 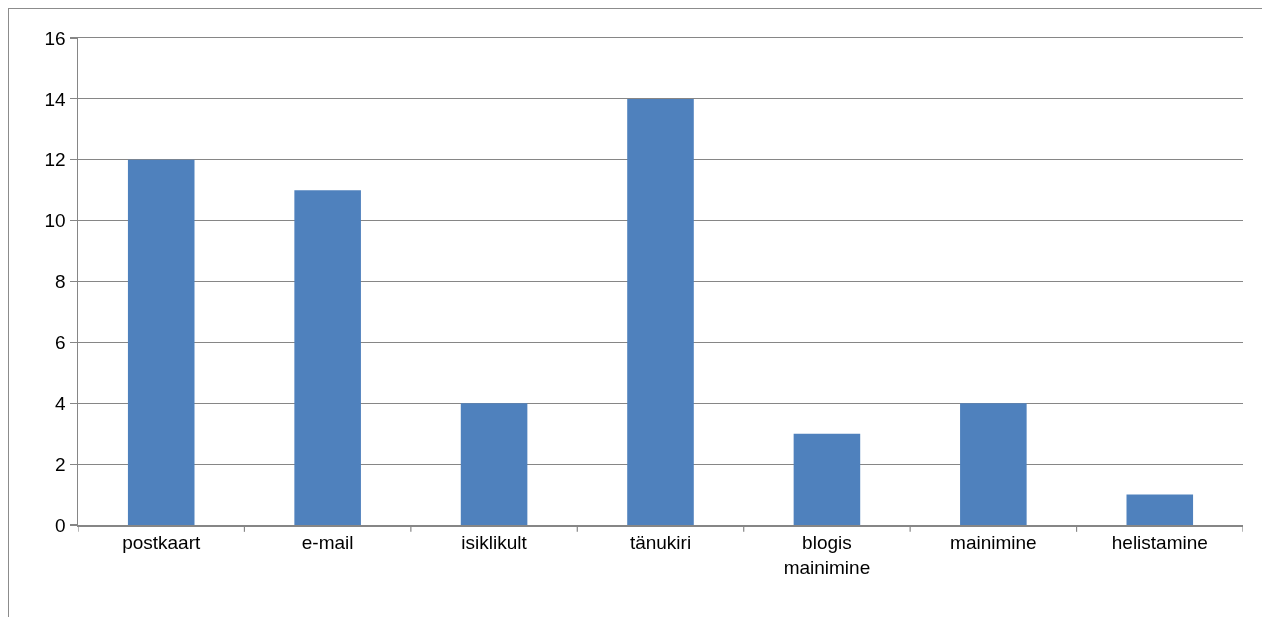 I want to click on x-tick-label: e-mail, so click(x=327, y=543).